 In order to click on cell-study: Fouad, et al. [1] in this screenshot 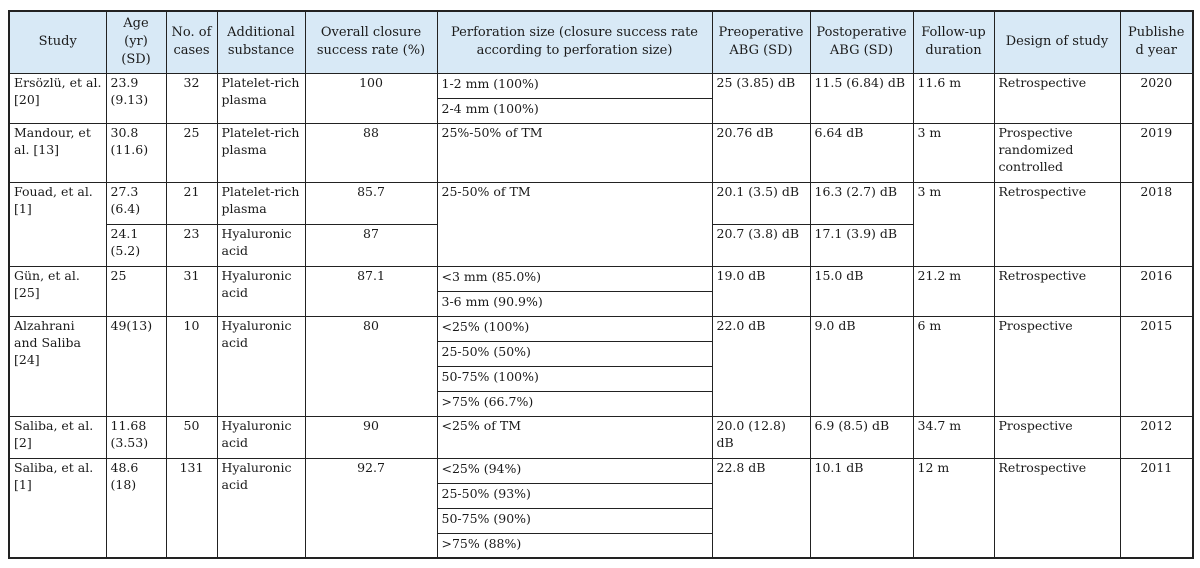, I will do `click(57, 224)`.